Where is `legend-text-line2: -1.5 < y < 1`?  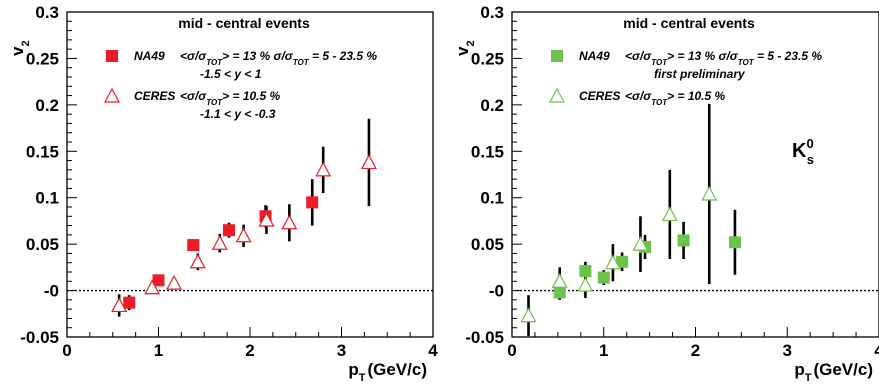 legend-text-line2: -1.5 < y < 1 is located at coordinates (231, 74).